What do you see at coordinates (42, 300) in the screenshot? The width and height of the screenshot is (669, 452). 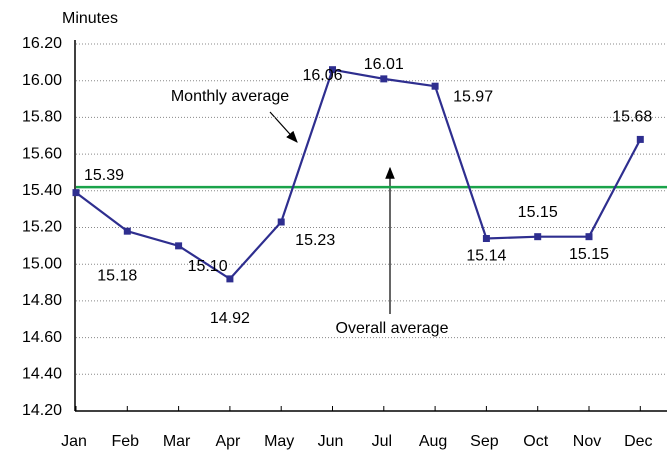 I see `y-tick-label: 14.80` at bounding box center [42, 300].